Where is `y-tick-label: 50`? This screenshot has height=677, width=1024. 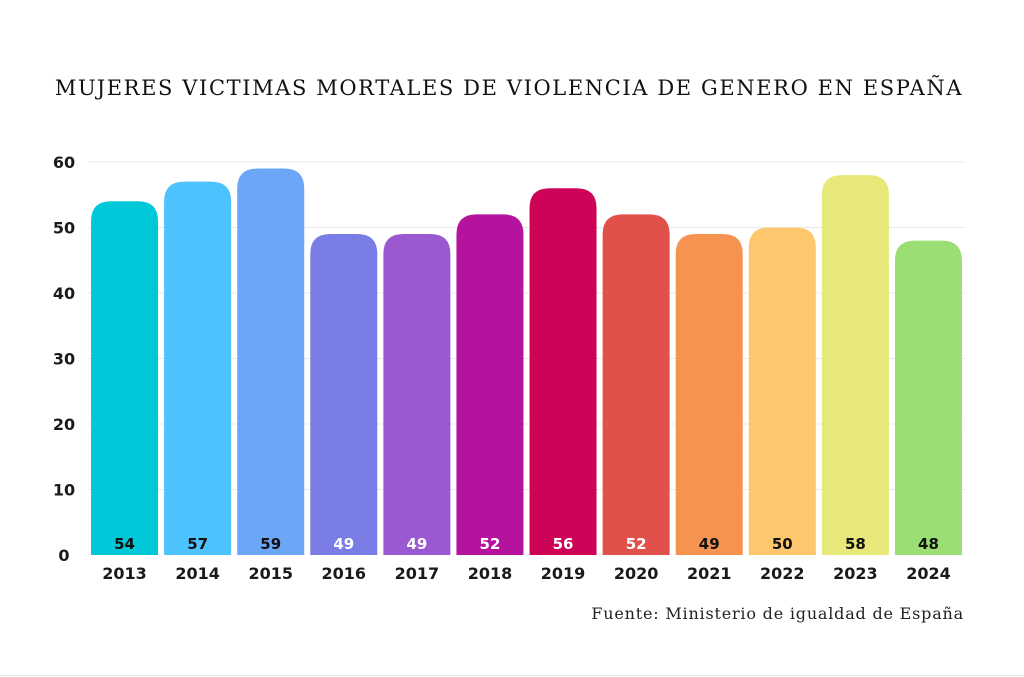
y-tick-label: 50 is located at coordinates (64, 228).